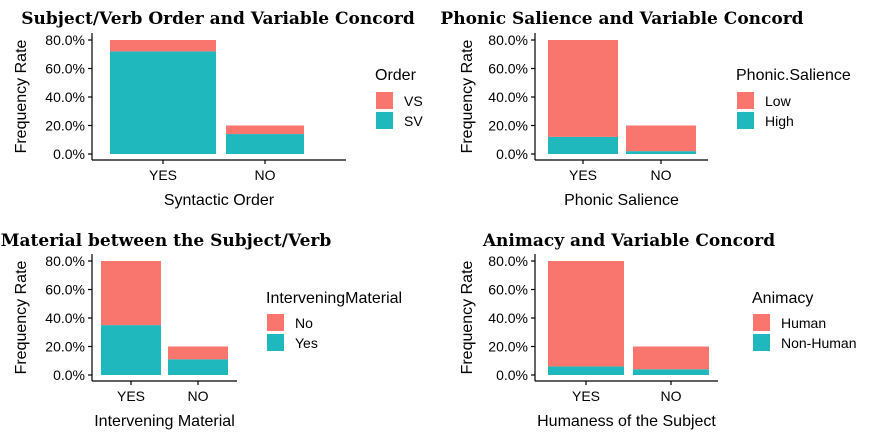 This screenshot has width=888, height=442. Describe the element at coordinates (198, 353) in the screenshot. I see `bar-no-no` at that location.